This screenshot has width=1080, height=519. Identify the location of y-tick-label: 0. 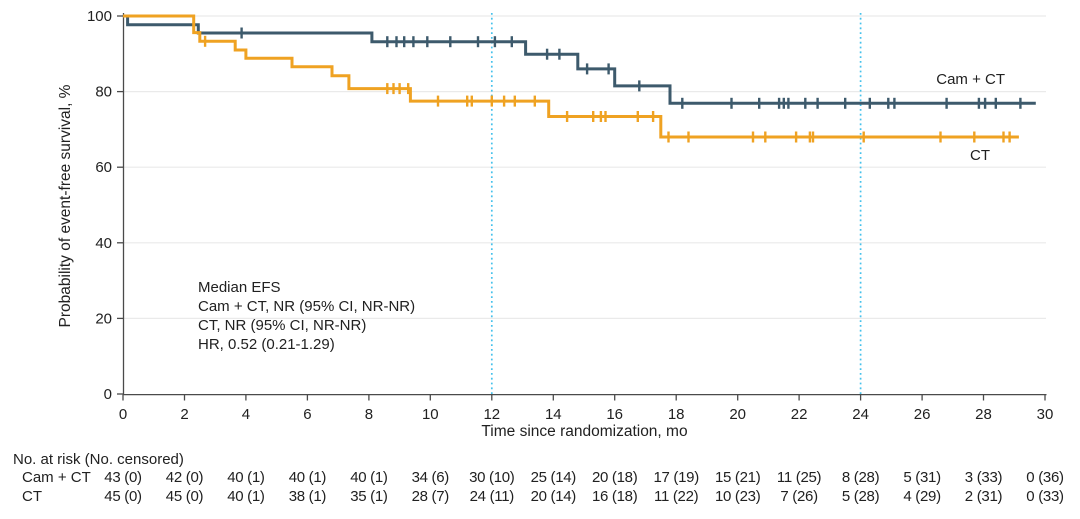
(108, 394).